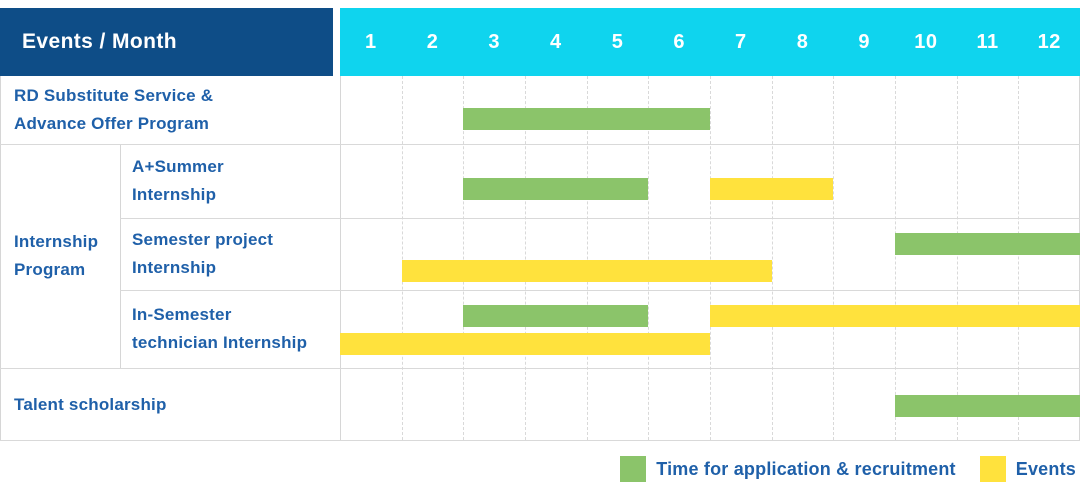 Image resolution: width=1080 pixels, height=494 pixels. Describe the element at coordinates (679, 41) in the screenshot. I see `month-header-cell: 6` at that location.